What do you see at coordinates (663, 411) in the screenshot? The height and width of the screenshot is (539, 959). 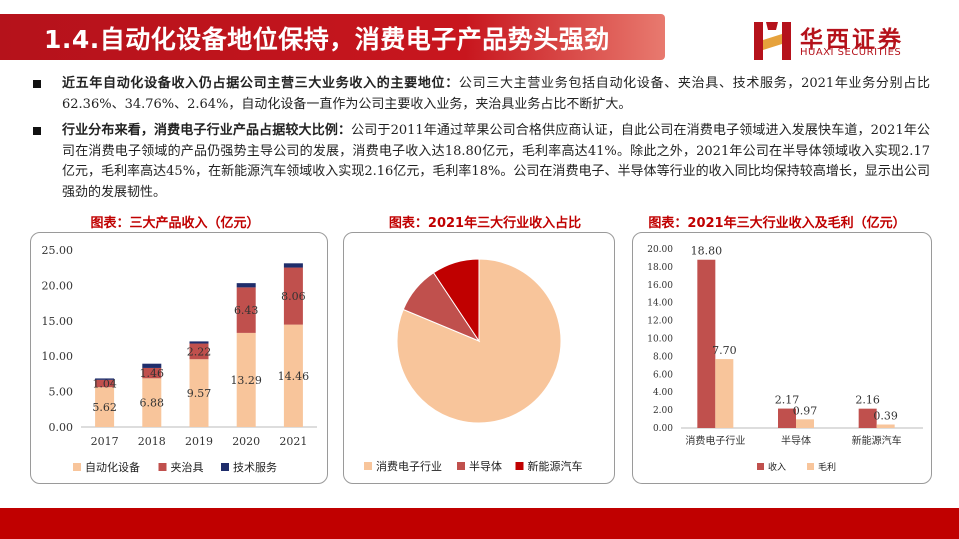 I see `y-tick-label: 2.00` at bounding box center [663, 411].